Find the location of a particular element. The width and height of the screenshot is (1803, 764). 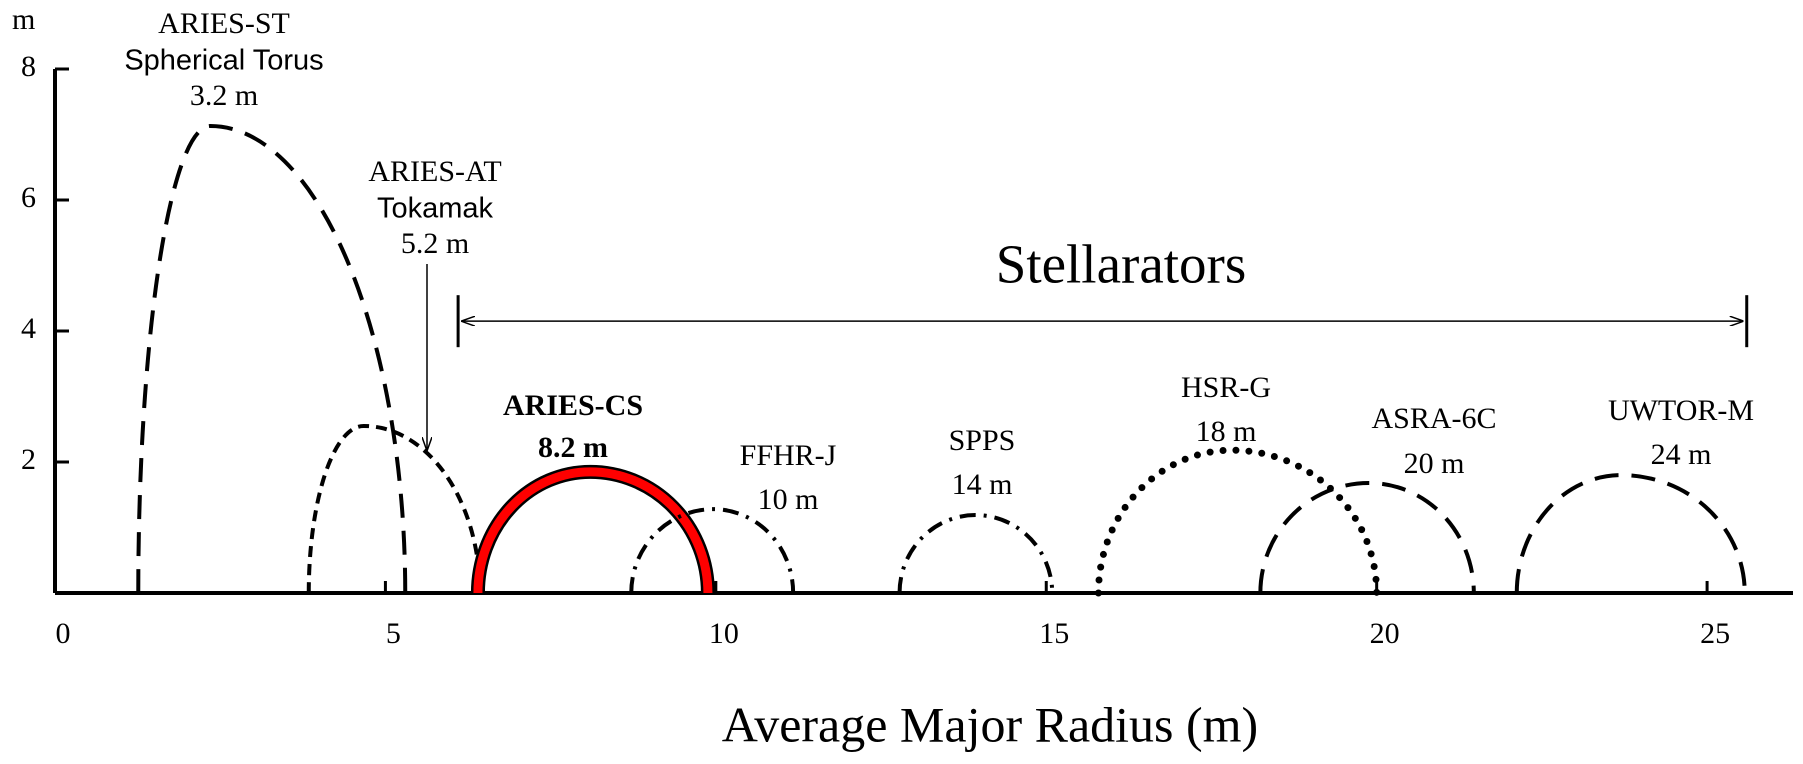

device-radius: 24 m is located at coordinates (1681, 454).